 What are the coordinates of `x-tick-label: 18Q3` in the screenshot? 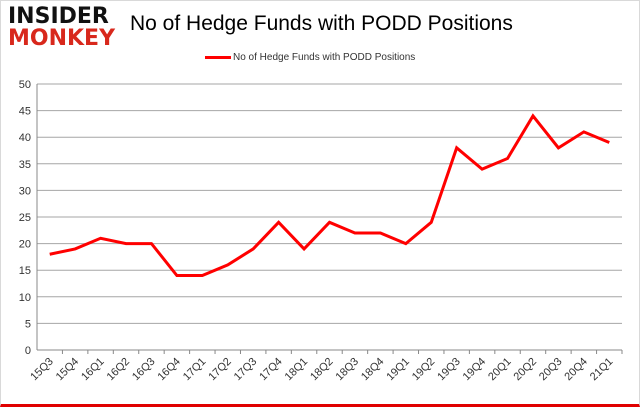 It's located at (348, 370).